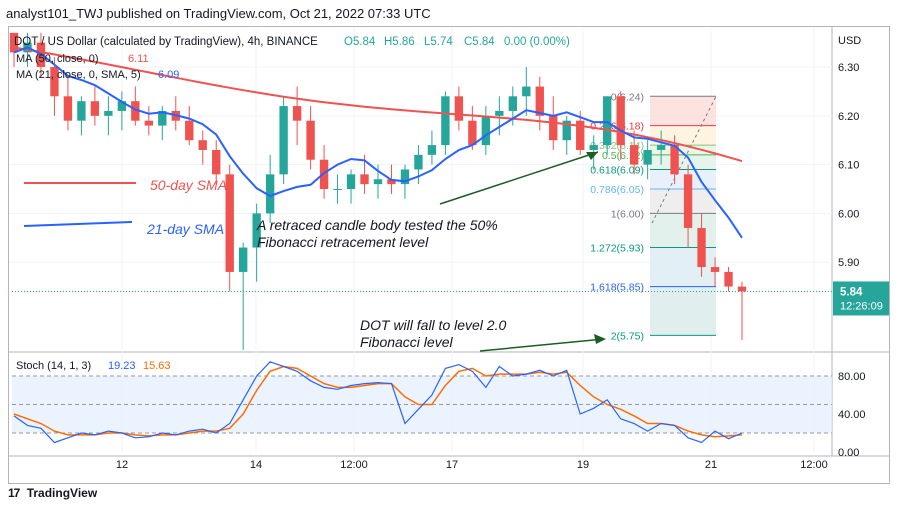  I want to click on stoch-k-value: 19.23, so click(122, 366).